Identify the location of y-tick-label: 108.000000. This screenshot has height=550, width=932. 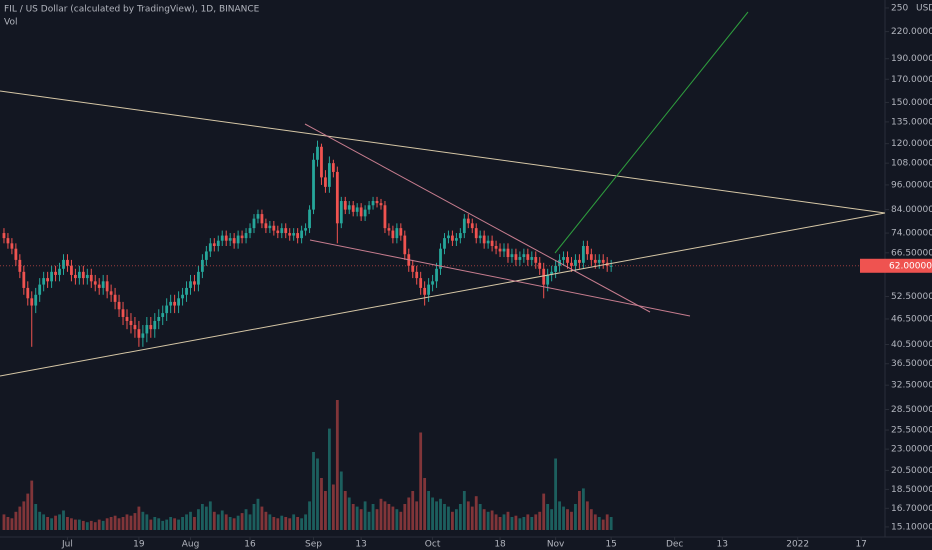
(911, 164).